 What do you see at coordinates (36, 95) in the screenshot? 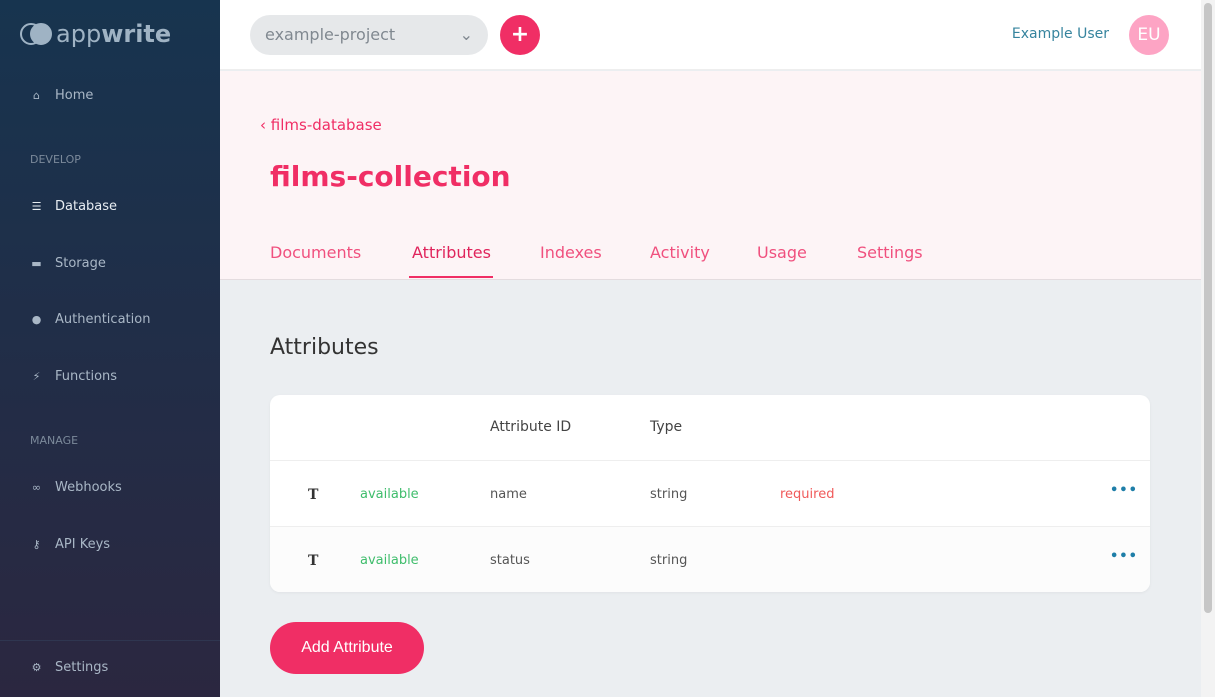
I see `home-icon: ⌂` at bounding box center [36, 95].